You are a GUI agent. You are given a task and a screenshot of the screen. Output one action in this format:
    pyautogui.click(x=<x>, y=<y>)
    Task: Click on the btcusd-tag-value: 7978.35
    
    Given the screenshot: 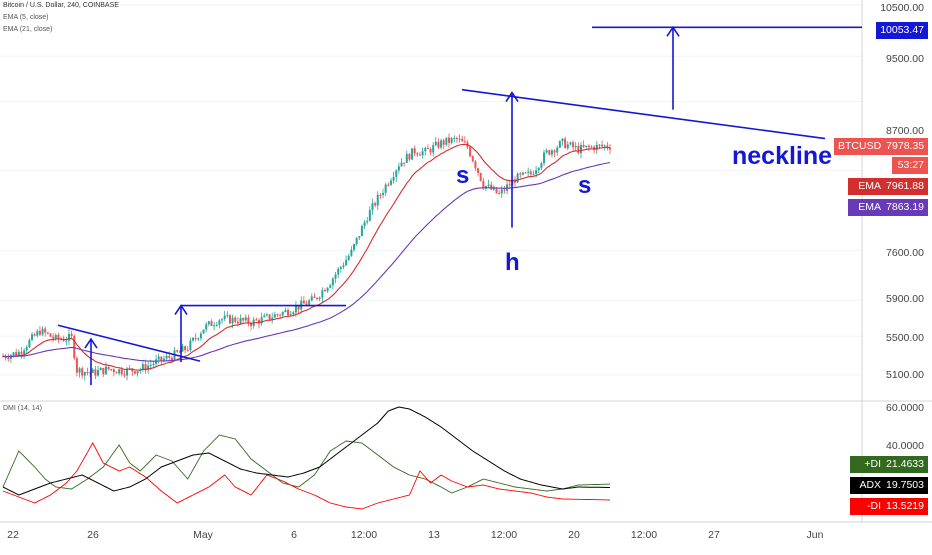 What is the action you would take?
    pyautogui.click(x=905, y=146)
    